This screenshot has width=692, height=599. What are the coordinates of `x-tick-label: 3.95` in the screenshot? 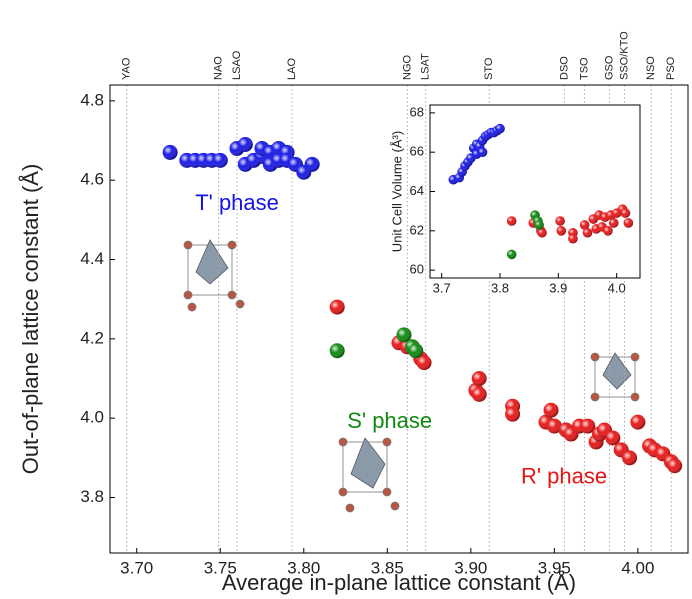 It's located at (554, 567).